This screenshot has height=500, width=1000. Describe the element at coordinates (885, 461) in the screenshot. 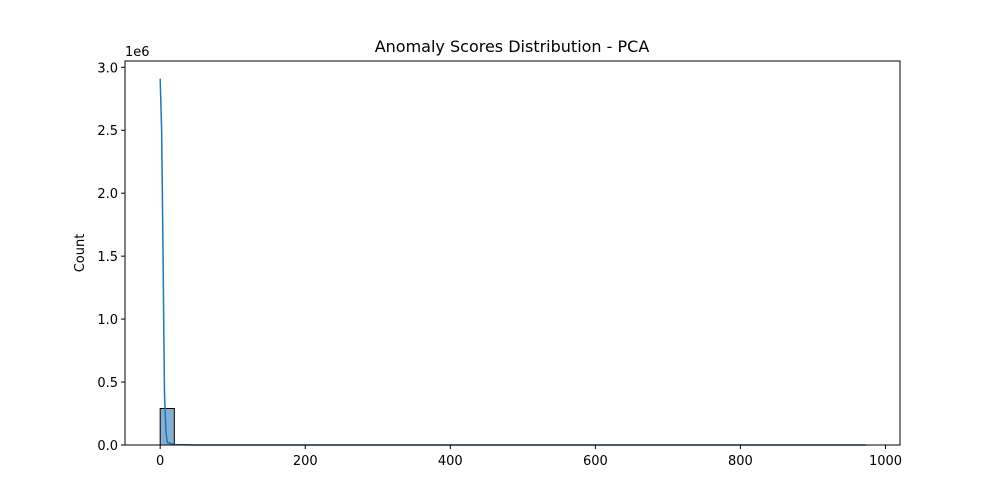

I see `x-tick-label: 1000` at that location.